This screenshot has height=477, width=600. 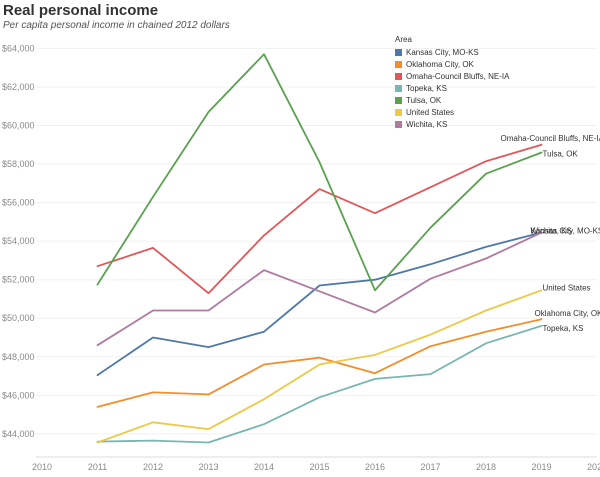 I want to click on legend-item: Wichita, KS, so click(x=452, y=124).